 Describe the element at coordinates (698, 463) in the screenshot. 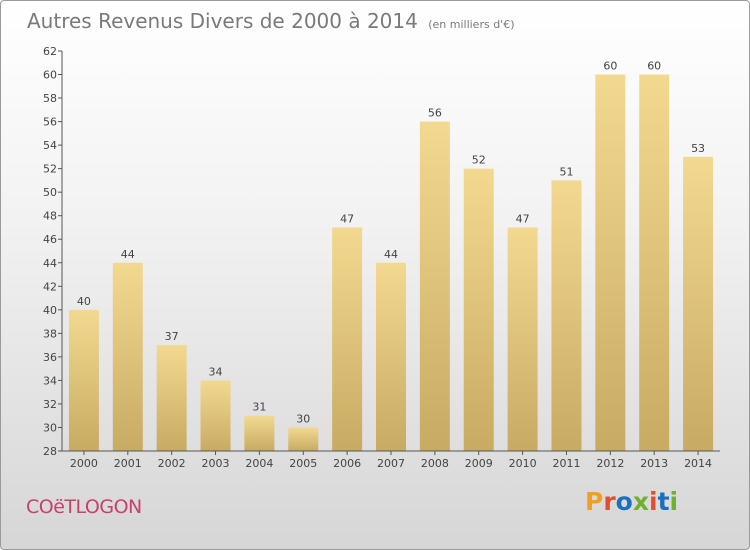

I see `x-tick-label: 2014` at that location.